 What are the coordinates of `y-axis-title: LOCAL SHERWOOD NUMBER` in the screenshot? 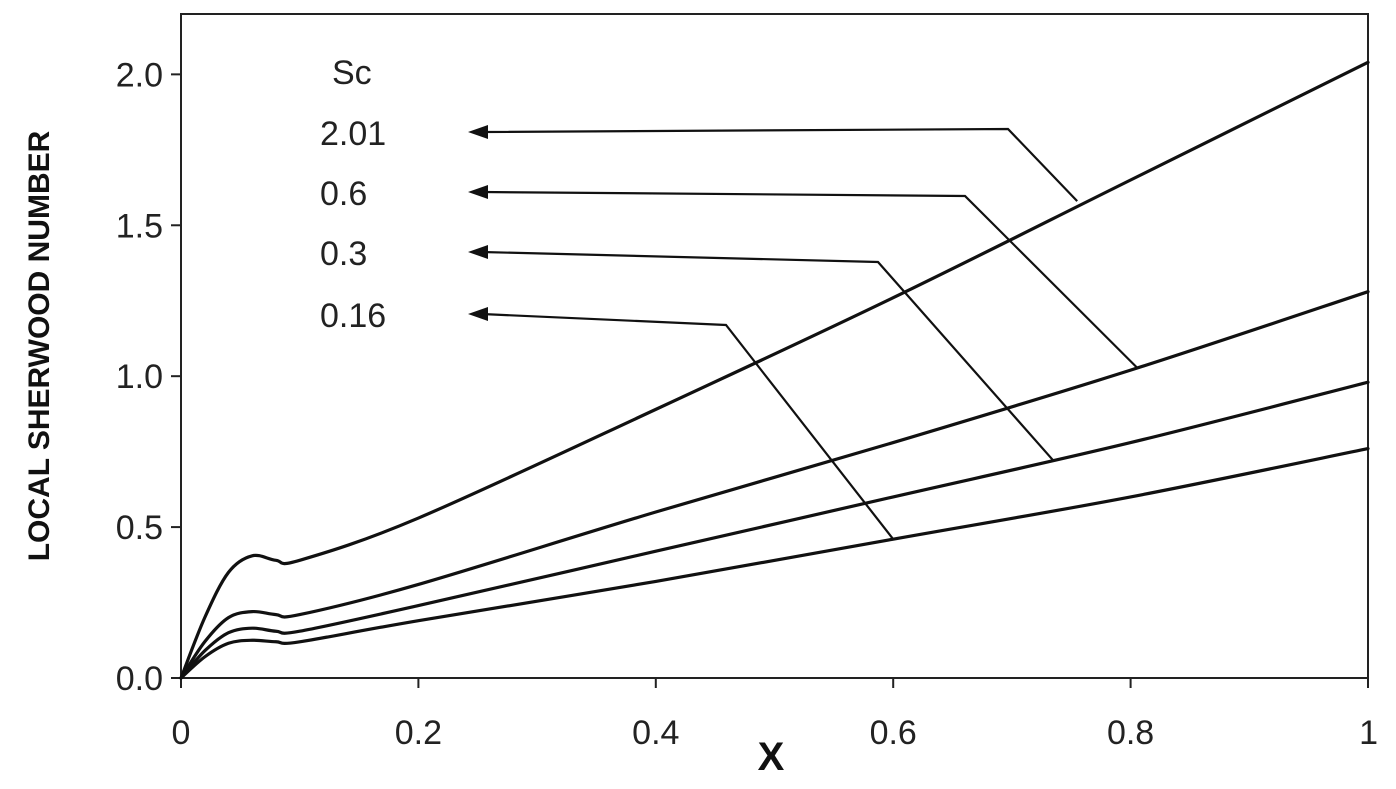 It's located at (39, 345).